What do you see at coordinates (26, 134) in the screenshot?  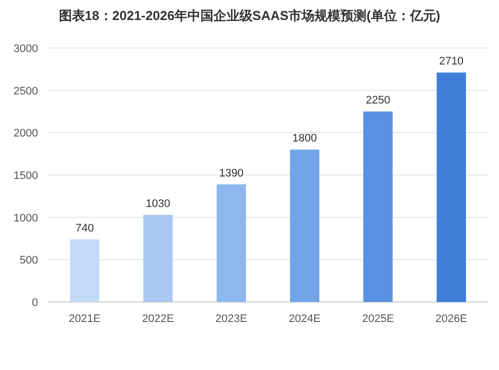 I see `y-tick-label: 2000` at bounding box center [26, 134].